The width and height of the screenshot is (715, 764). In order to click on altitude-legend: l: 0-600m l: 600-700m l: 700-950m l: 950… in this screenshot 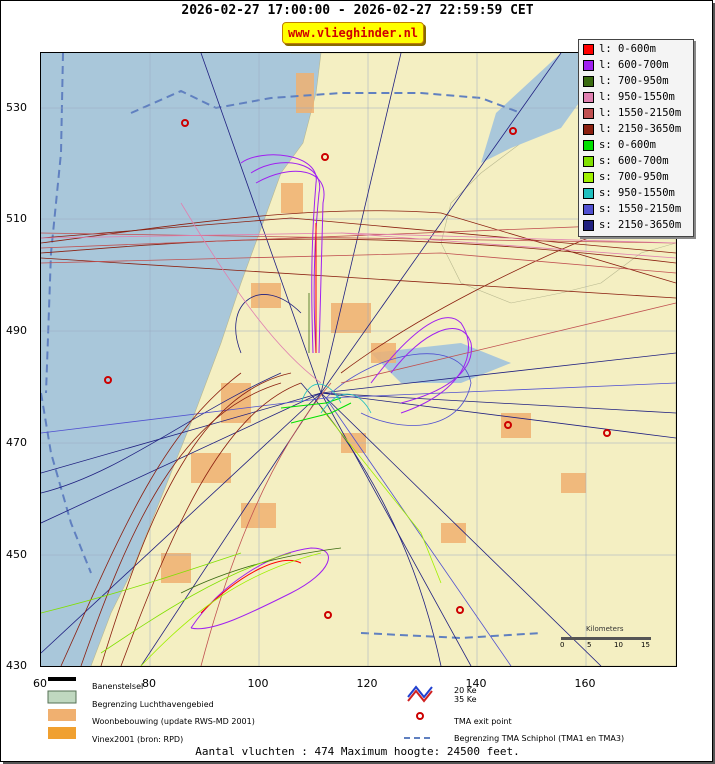, I will do `click(636, 138)`.